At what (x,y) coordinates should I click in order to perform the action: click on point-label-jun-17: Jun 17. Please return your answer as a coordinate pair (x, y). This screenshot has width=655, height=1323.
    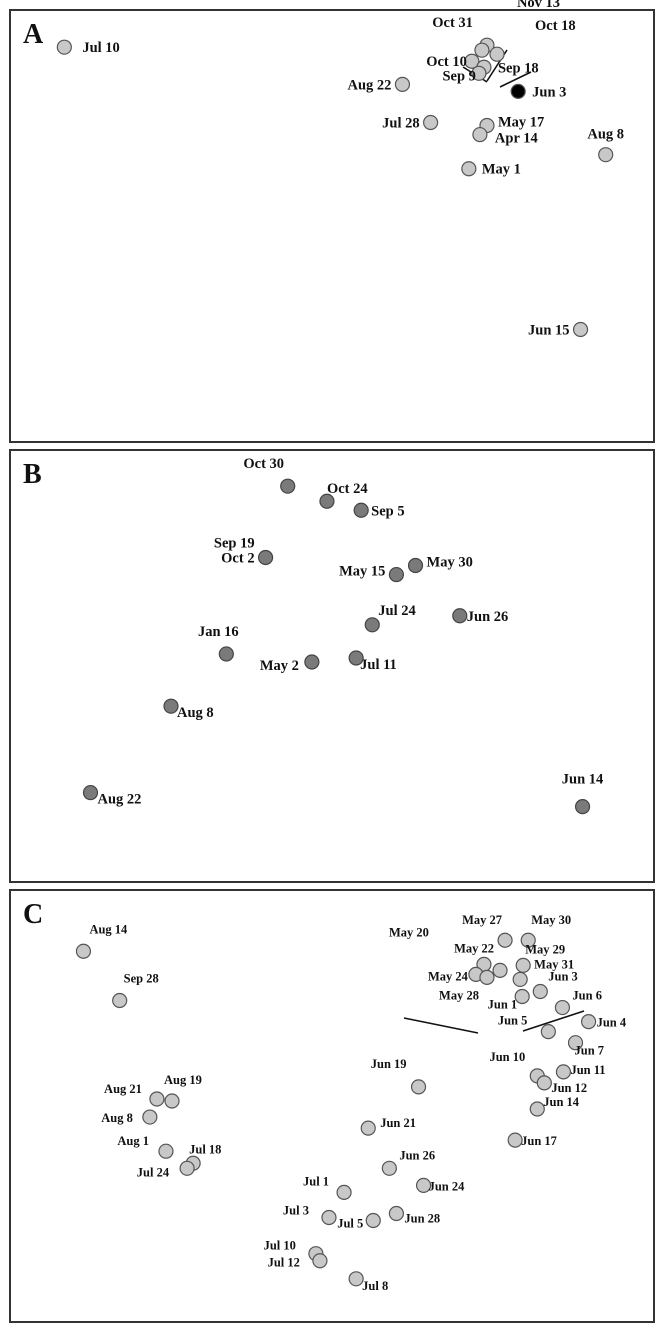
    Looking at the image, I should click on (539, 1141).